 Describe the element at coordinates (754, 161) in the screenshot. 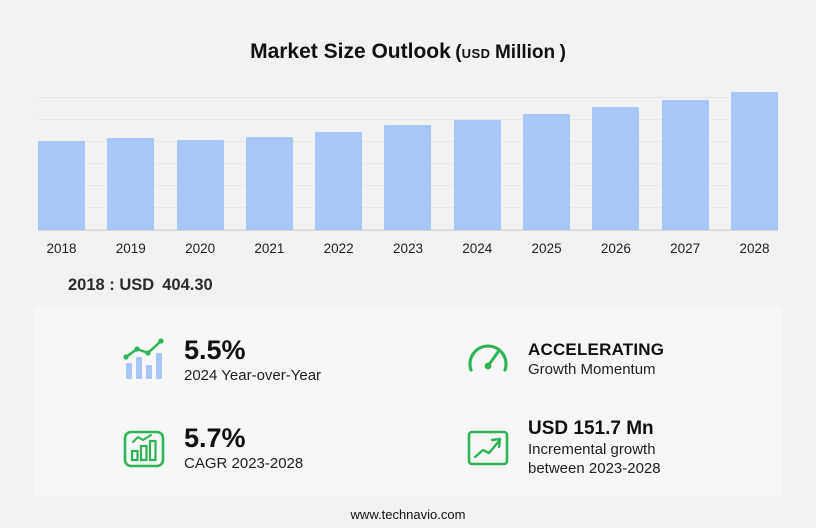

I see `bar-2028` at that location.